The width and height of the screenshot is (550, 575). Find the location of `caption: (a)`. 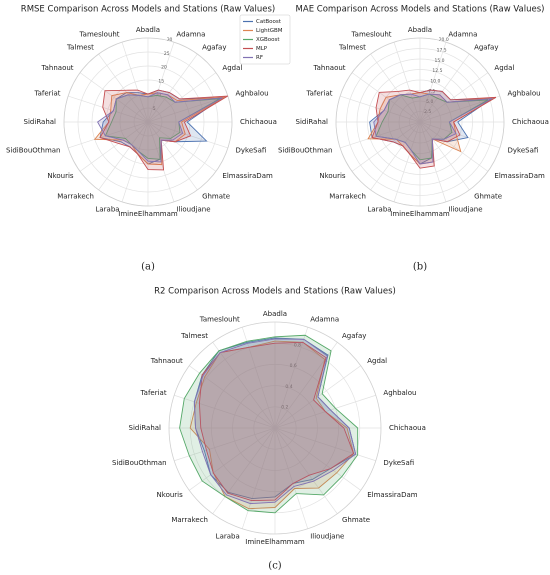

caption: (a) is located at coordinates (148, 267).